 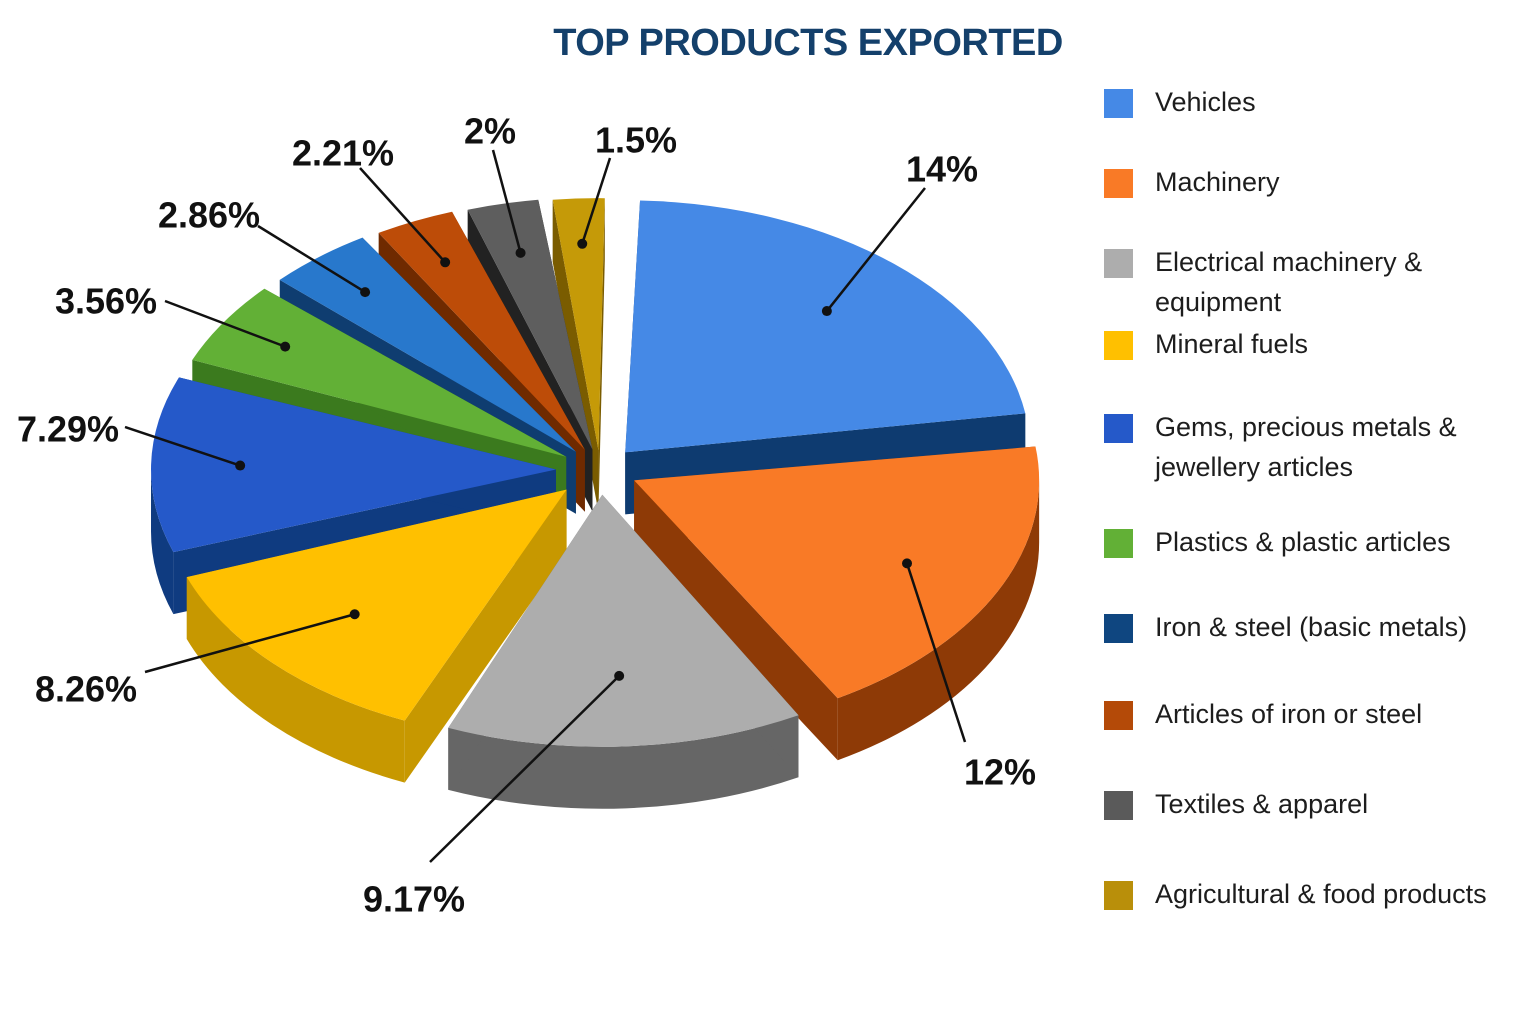 What do you see at coordinates (106, 301) in the screenshot?
I see `data-label-plastics-plastic-articles: 3.56%` at bounding box center [106, 301].